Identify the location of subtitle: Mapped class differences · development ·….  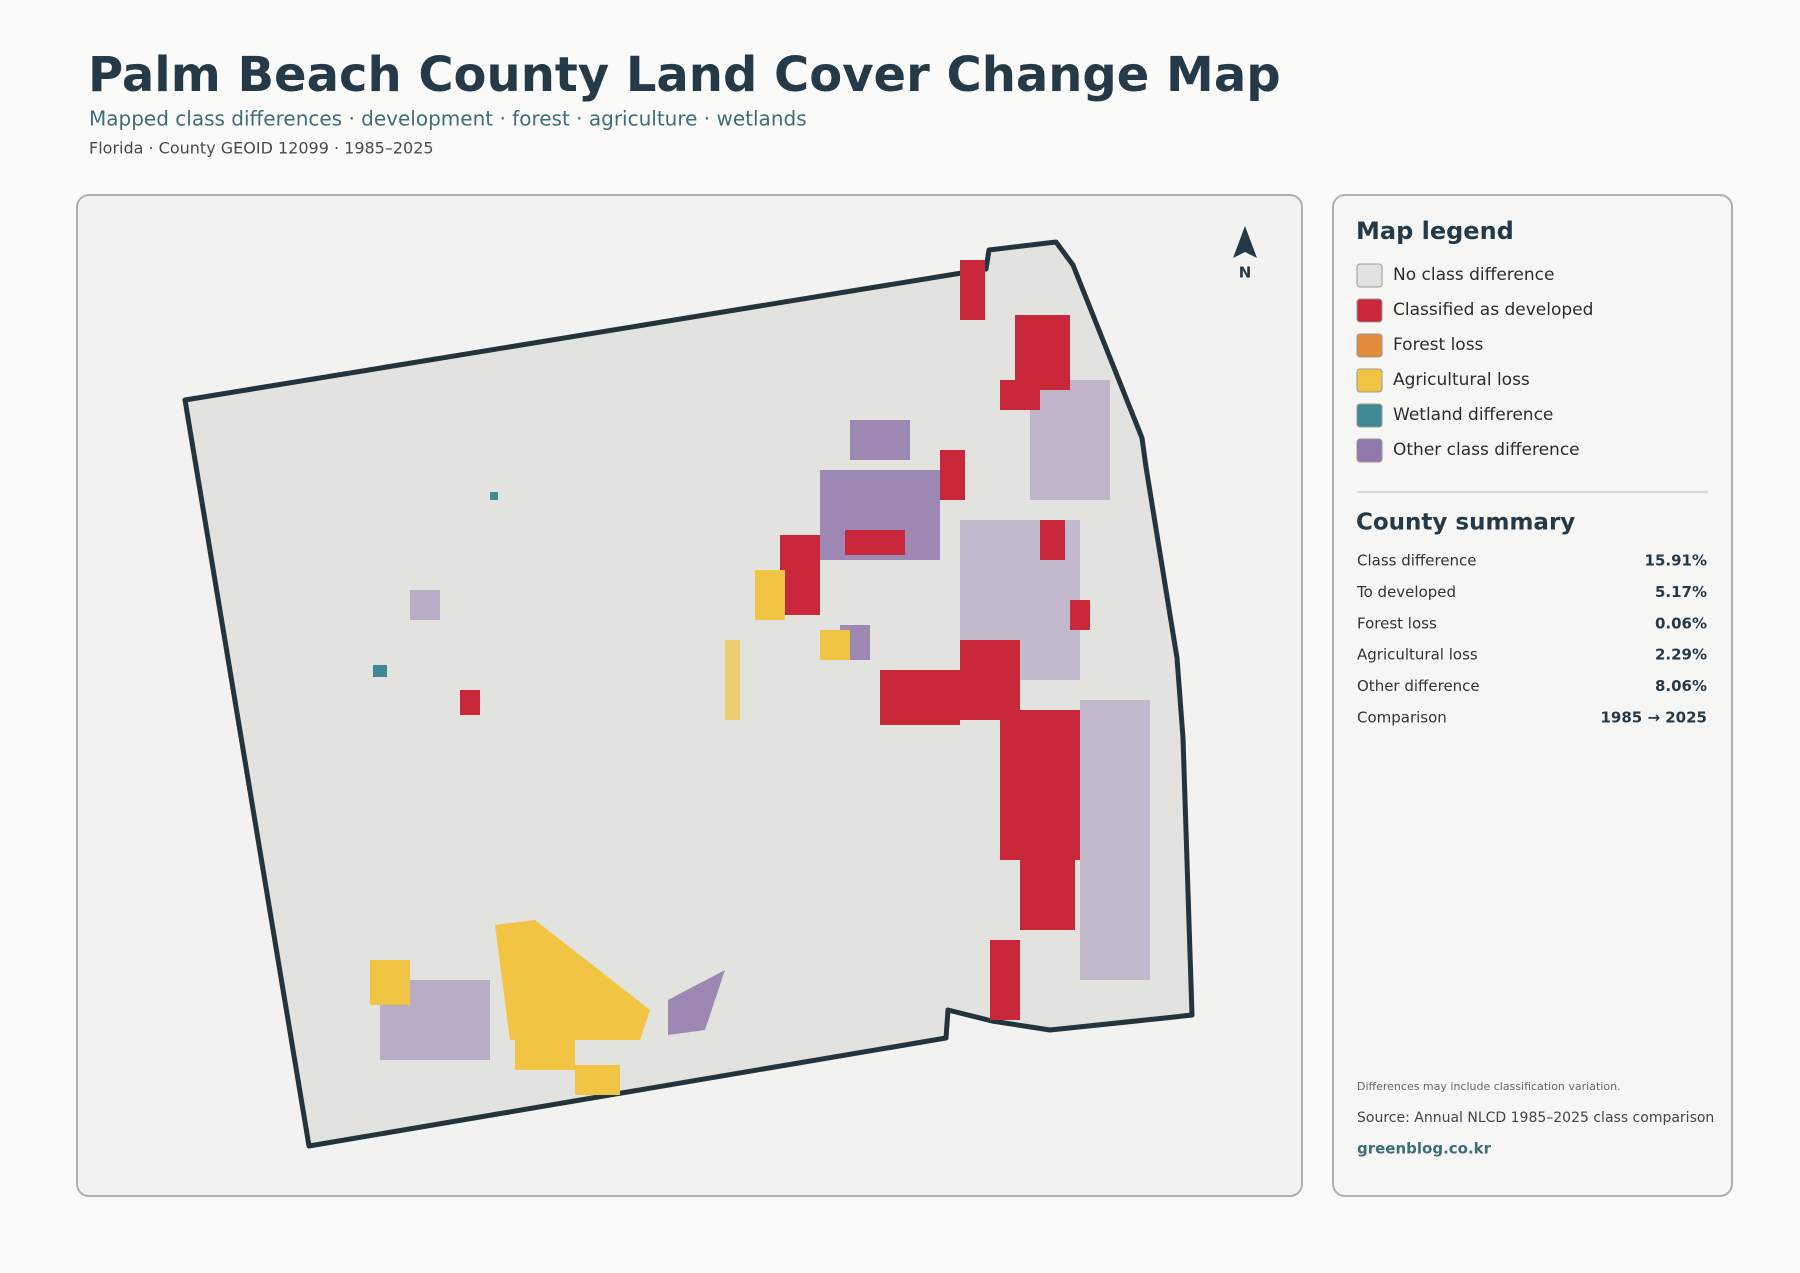
(448, 119).